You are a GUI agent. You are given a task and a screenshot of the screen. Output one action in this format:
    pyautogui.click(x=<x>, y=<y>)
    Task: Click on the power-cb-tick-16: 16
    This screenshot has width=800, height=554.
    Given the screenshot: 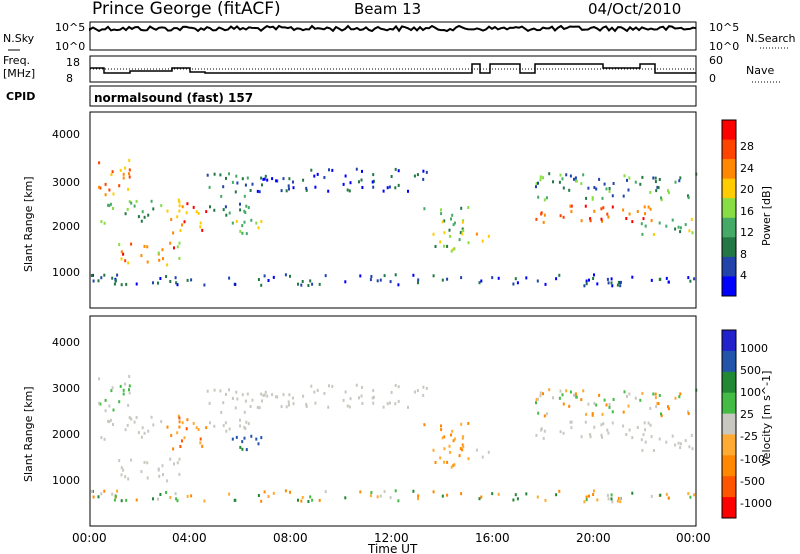 What is the action you would take?
    pyautogui.click(x=747, y=211)
    